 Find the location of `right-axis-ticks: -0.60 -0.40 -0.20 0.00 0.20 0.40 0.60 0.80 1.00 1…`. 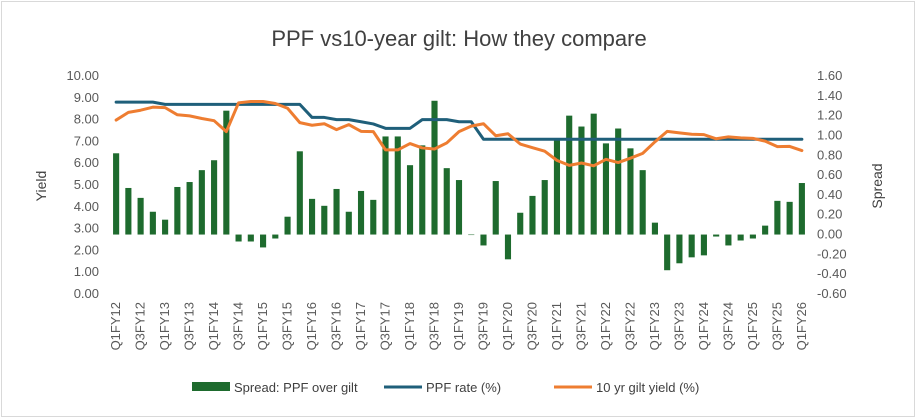

right-axis-ticks: -0.60 -0.40 -0.20 0.00 0.20 0.40 0.60 0.80 1.00 1… is located at coordinates (832, 184).